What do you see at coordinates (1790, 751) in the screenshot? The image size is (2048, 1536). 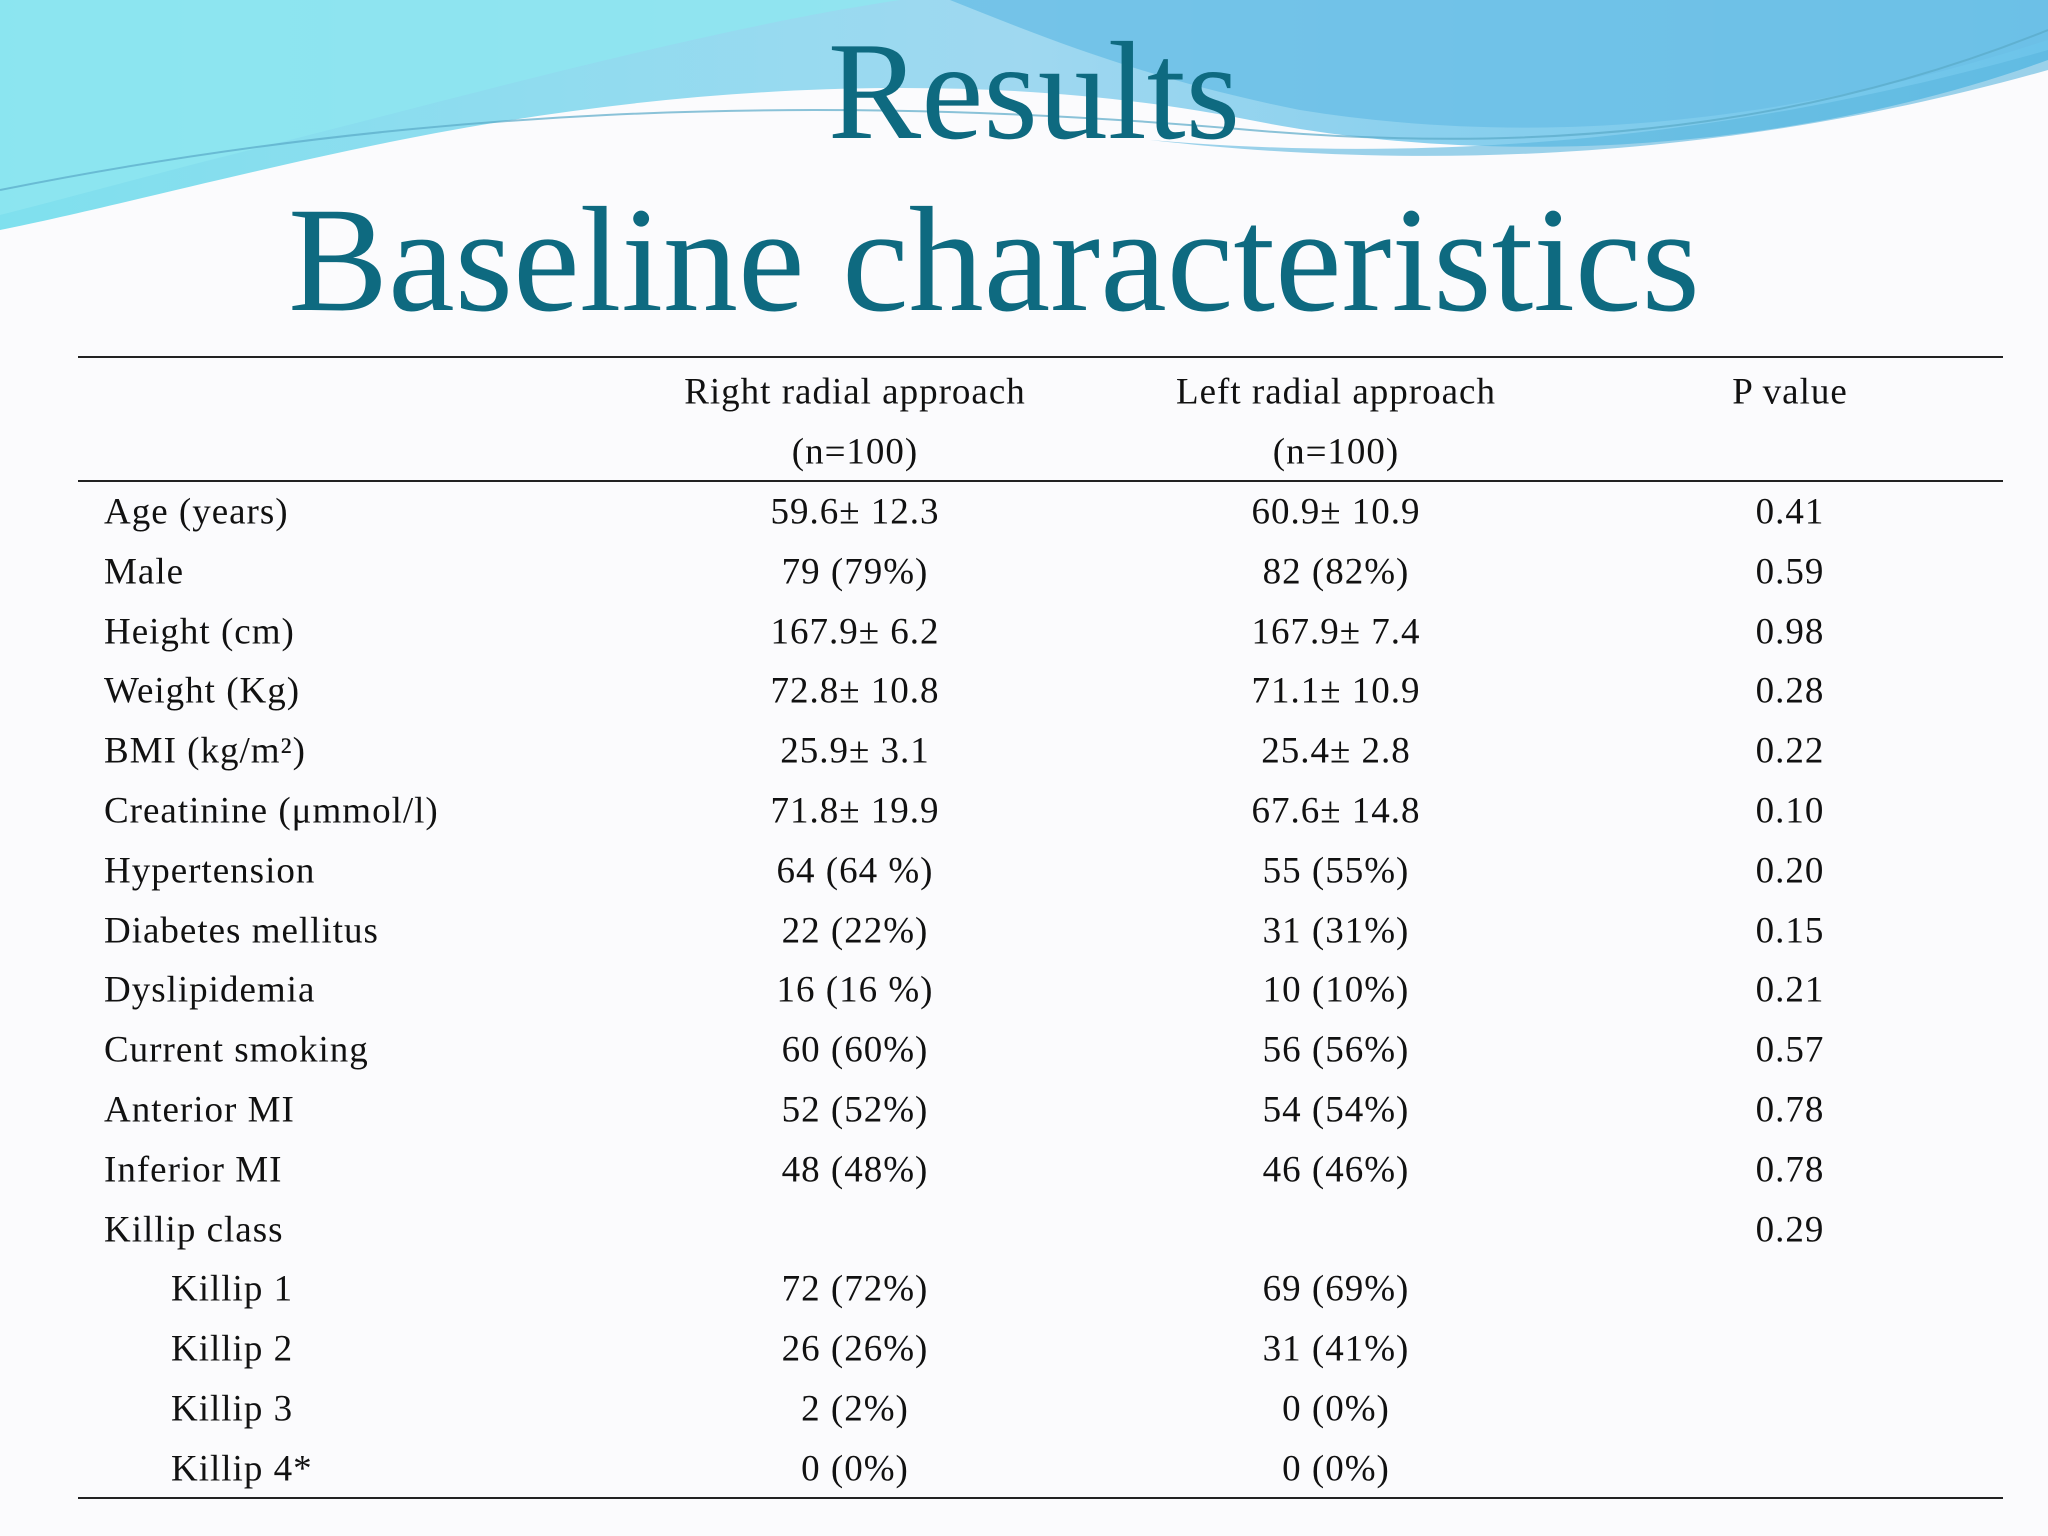 I see `cell-p: 0.22` at bounding box center [1790, 751].